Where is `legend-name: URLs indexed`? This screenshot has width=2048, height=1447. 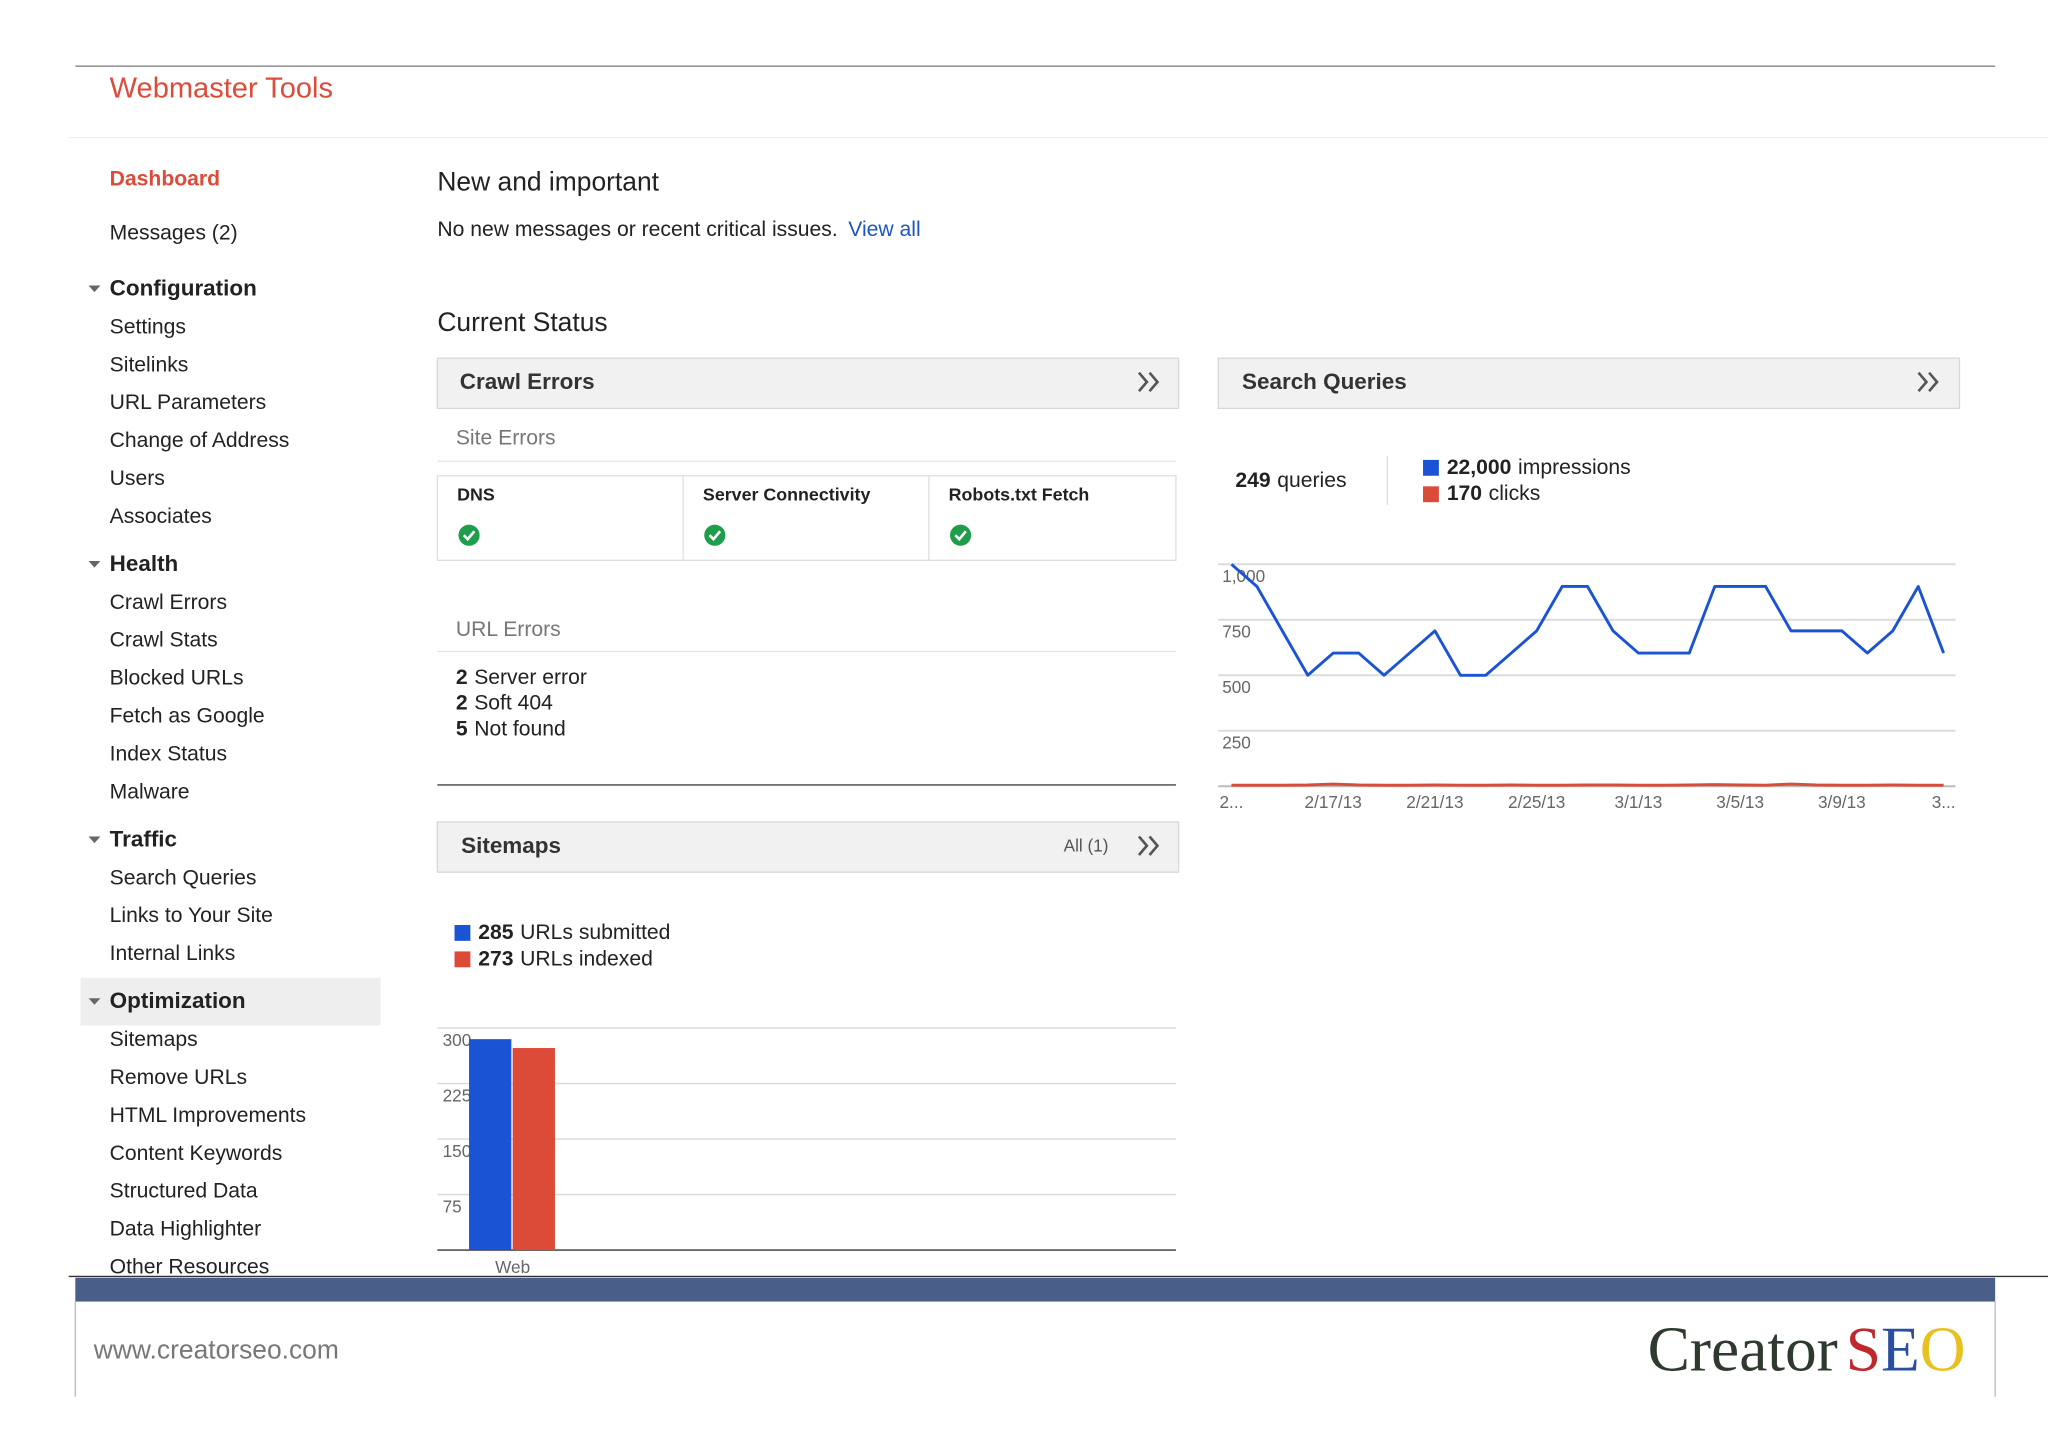 legend-name: URLs indexed is located at coordinates (586, 958).